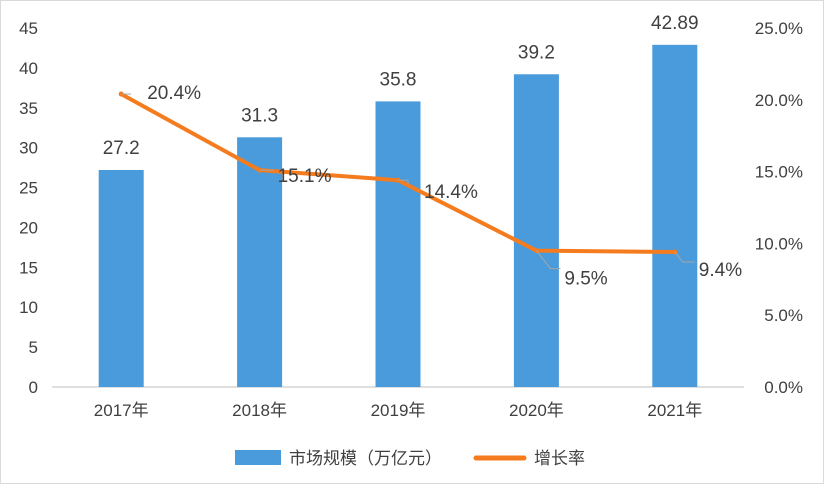 The image size is (824, 484). I want to click on y-right-tick-label: 20.0%, so click(779, 100).